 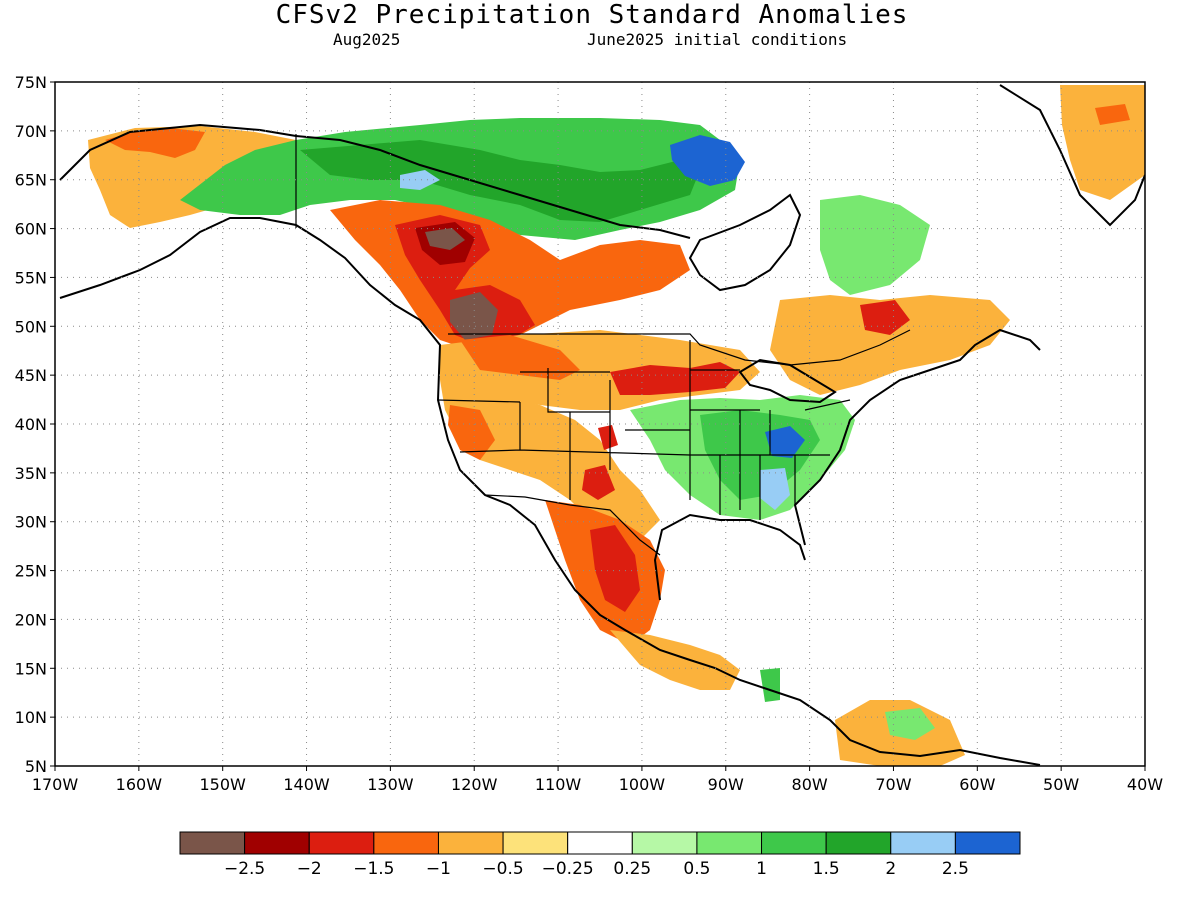 What do you see at coordinates (729, 557) in the screenshot?
I see `coastline-gulf` at bounding box center [729, 557].